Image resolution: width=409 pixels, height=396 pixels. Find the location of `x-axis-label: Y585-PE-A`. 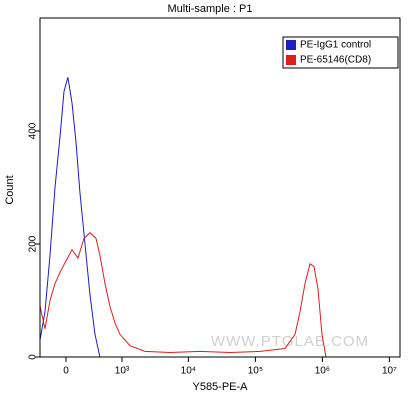

x-axis-label: Y585-PE-A is located at coordinates (220, 387).